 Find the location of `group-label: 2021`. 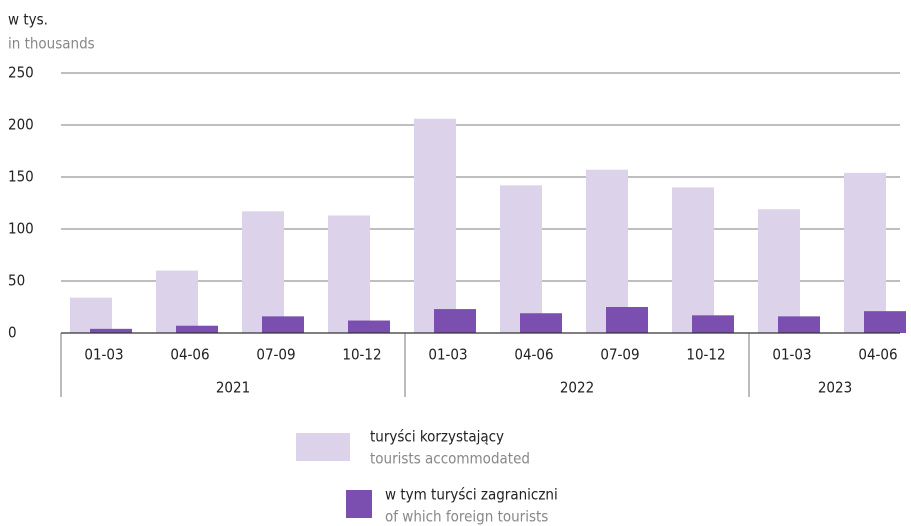

group-label: 2021 is located at coordinates (233, 388).